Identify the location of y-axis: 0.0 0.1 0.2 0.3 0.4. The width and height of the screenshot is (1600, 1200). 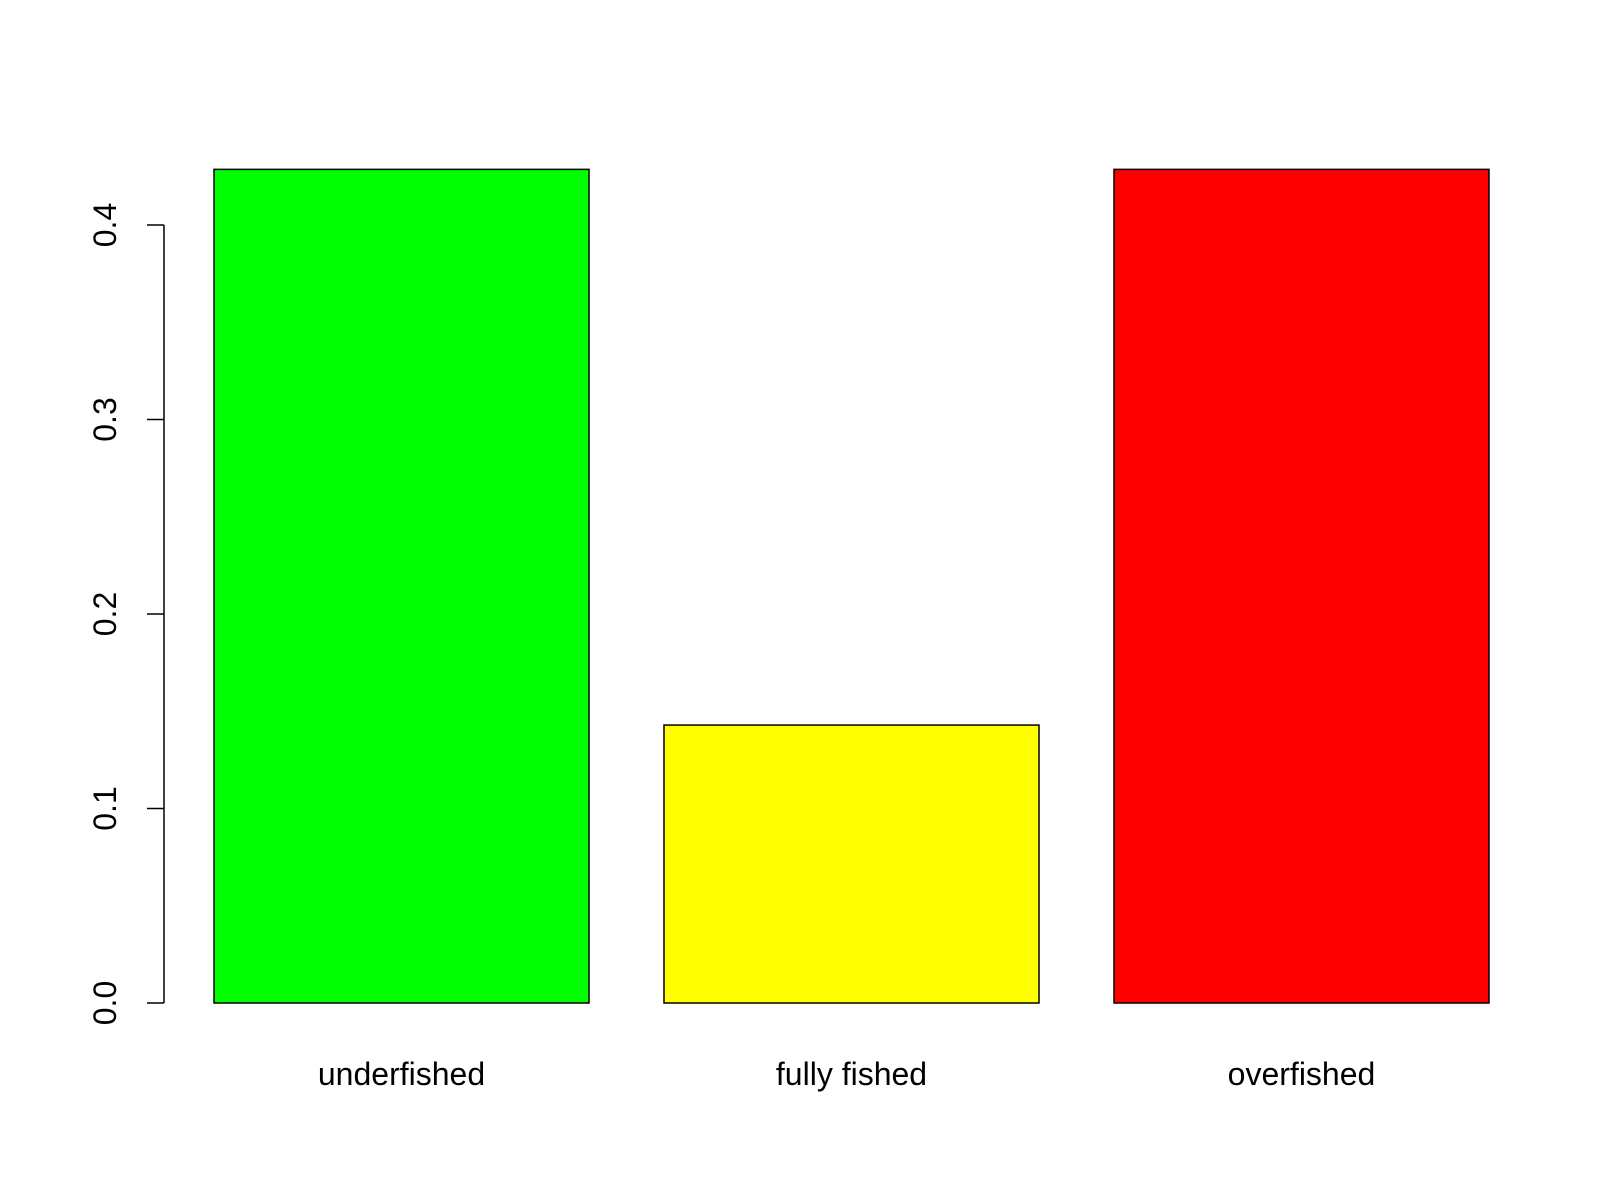
(126, 614).